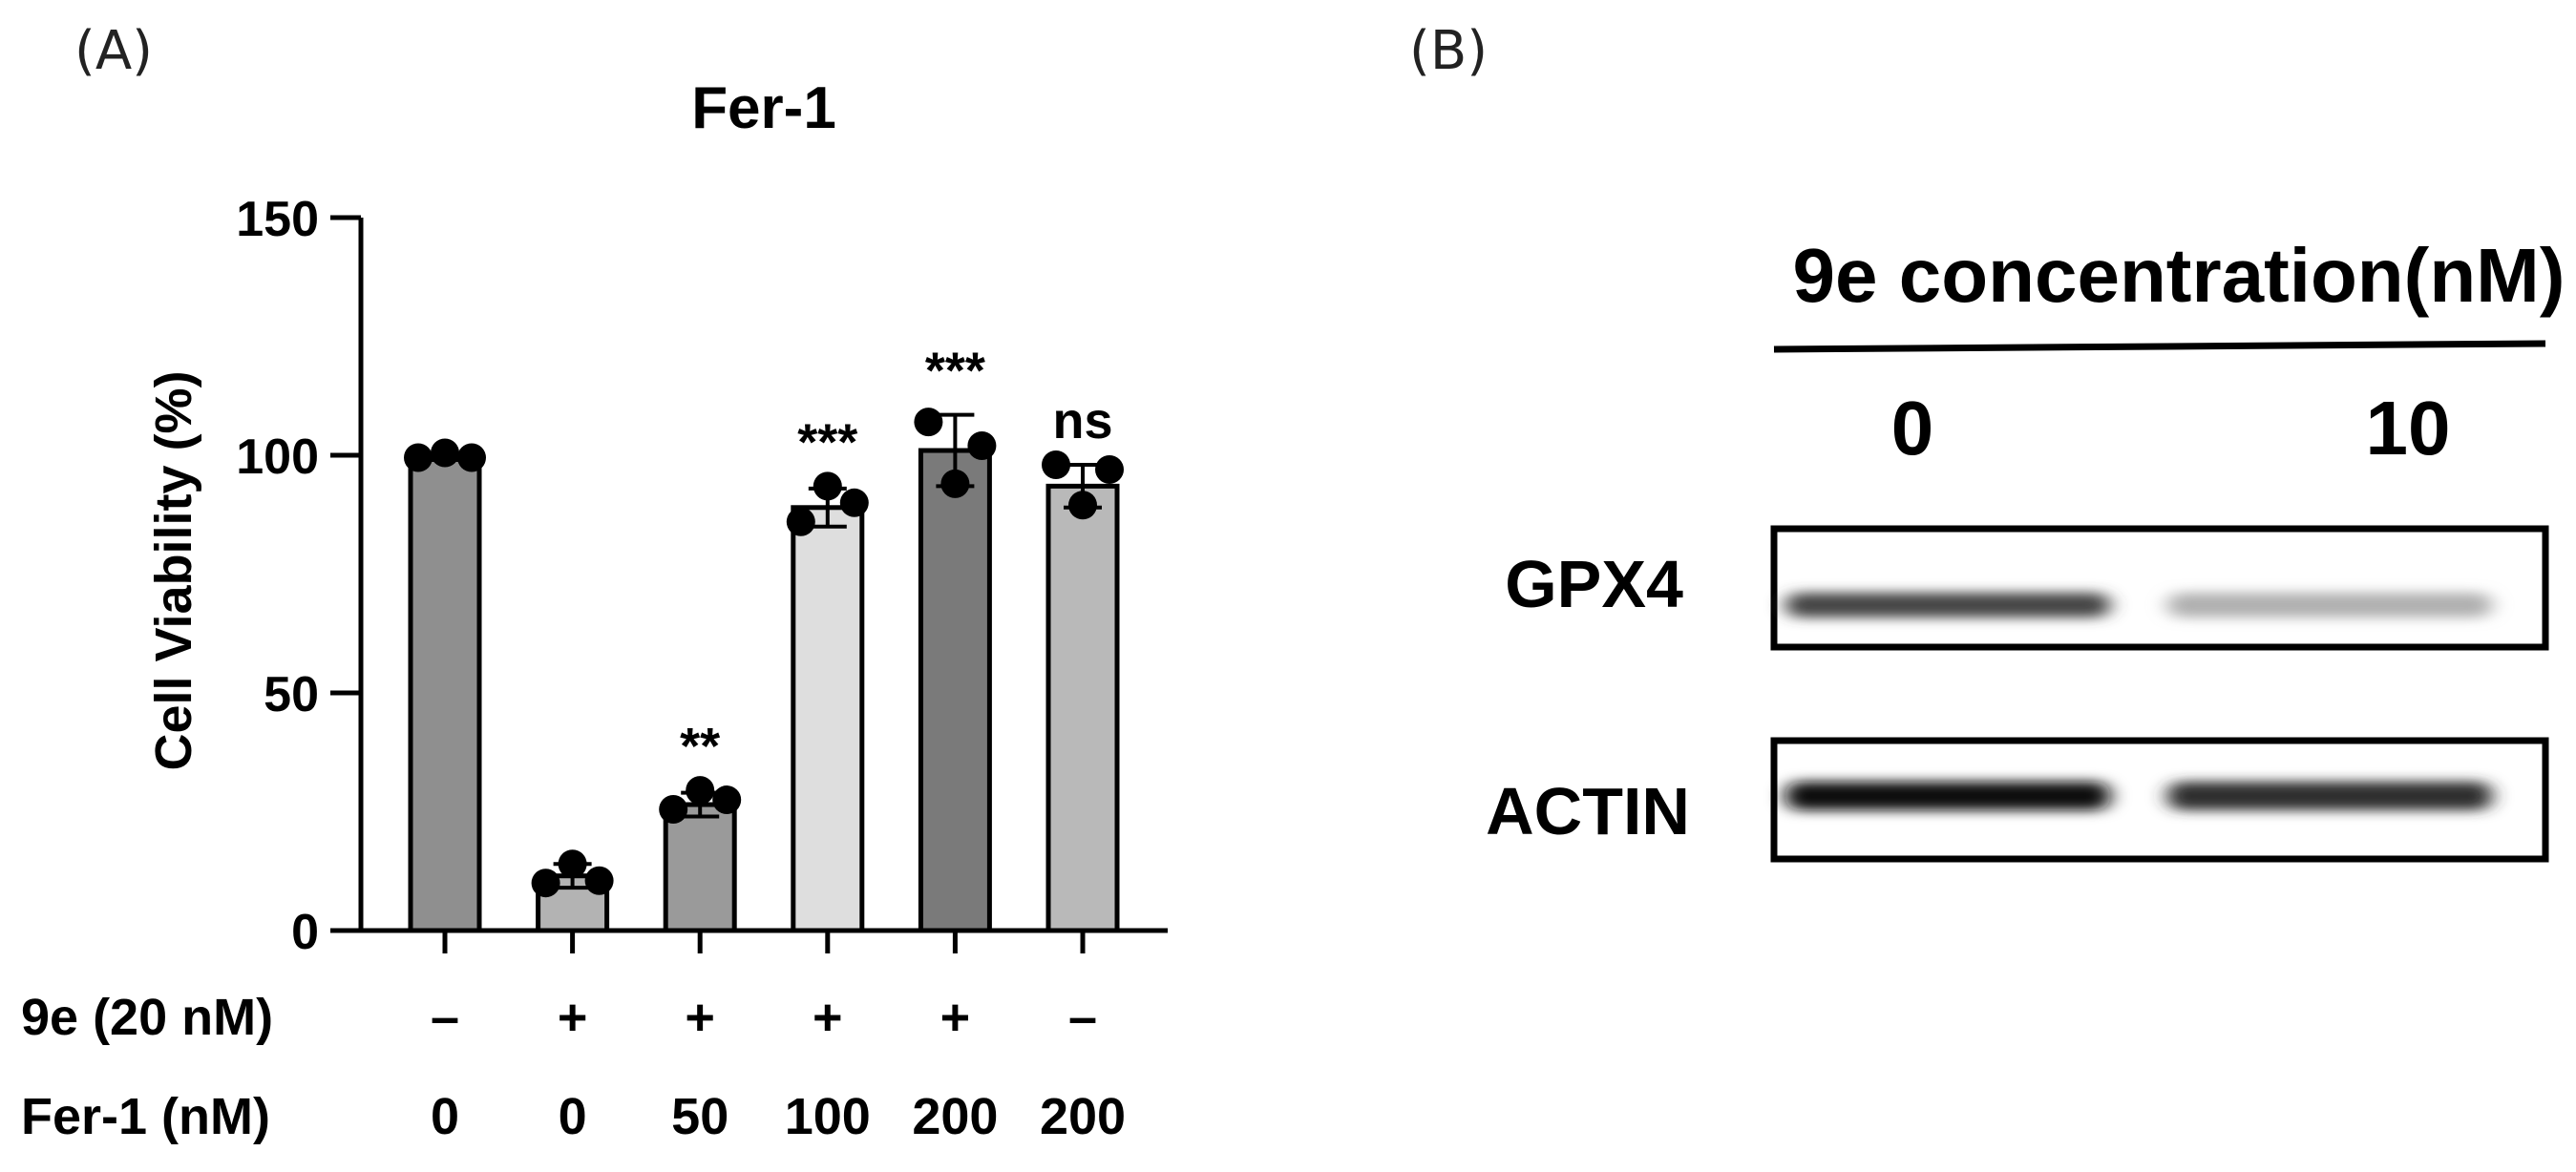 The image size is (2576, 1172). What do you see at coordinates (2179, 275) in the screenshot?
I see `blot-header: 9e concentration(nM)` at bounding box center [2179, 275].